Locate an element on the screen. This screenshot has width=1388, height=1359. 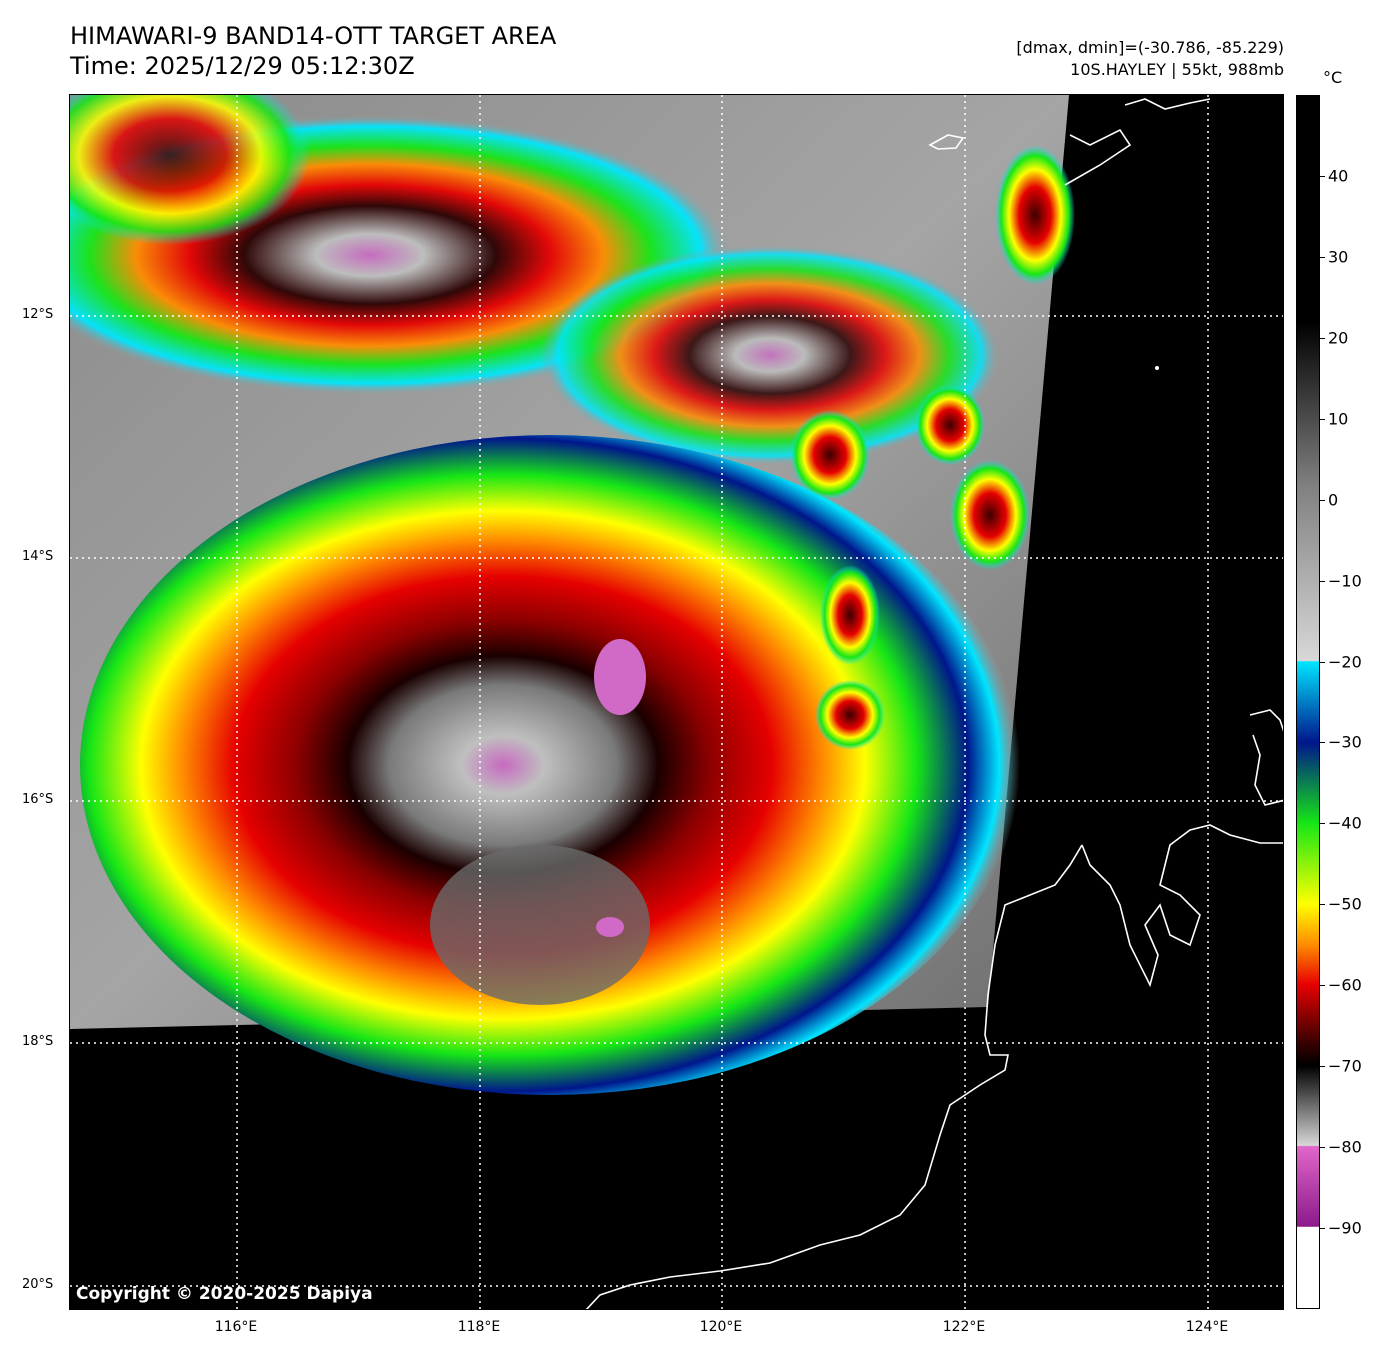
island-marker is located at coordinates (1157, 368).